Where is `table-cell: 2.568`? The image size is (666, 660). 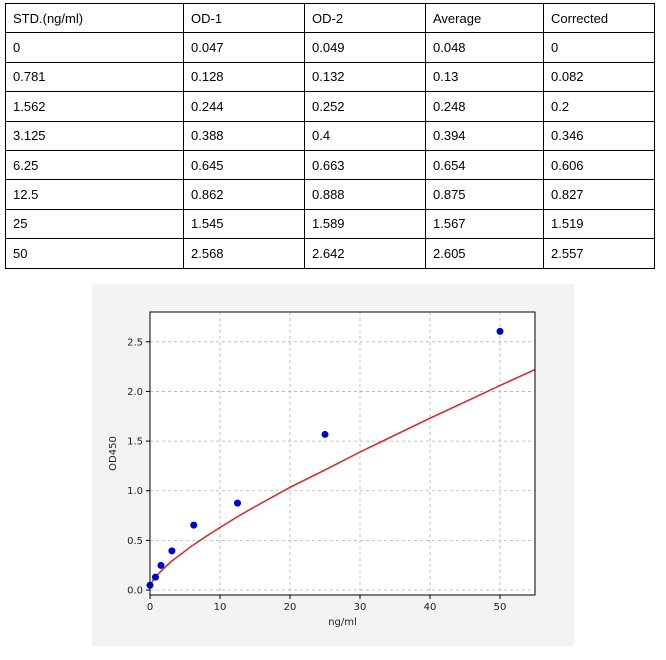 table-cell: 2.568 is located at coordinates (244, 253).